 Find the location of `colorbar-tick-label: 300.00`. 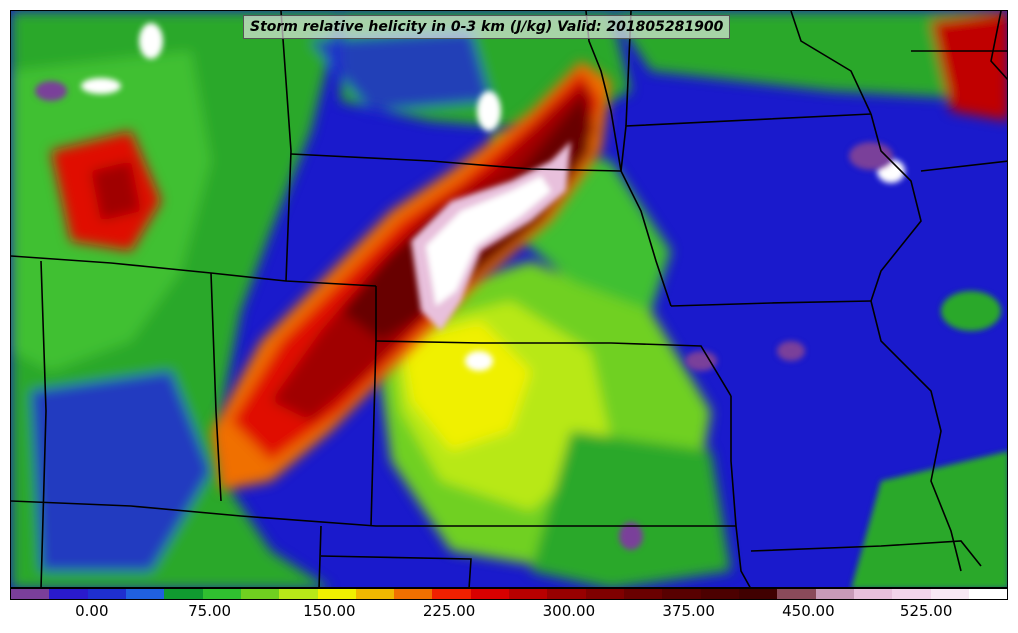

colorbar-tick-label: 300.00 is located at coordinates (569, 611).